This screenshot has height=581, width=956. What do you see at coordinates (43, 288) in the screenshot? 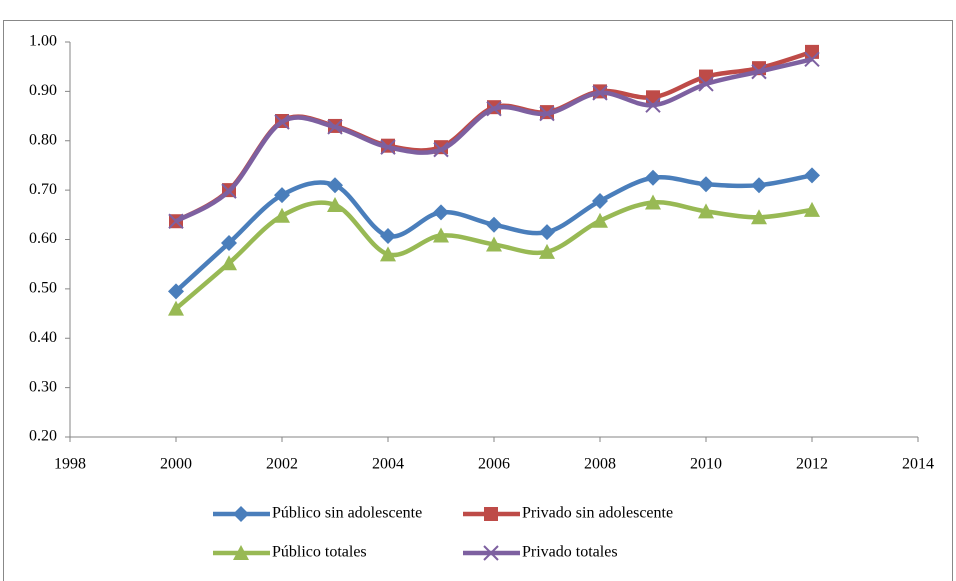
I see `y-tick-label: 0.50` at bounding box center [43, 288].